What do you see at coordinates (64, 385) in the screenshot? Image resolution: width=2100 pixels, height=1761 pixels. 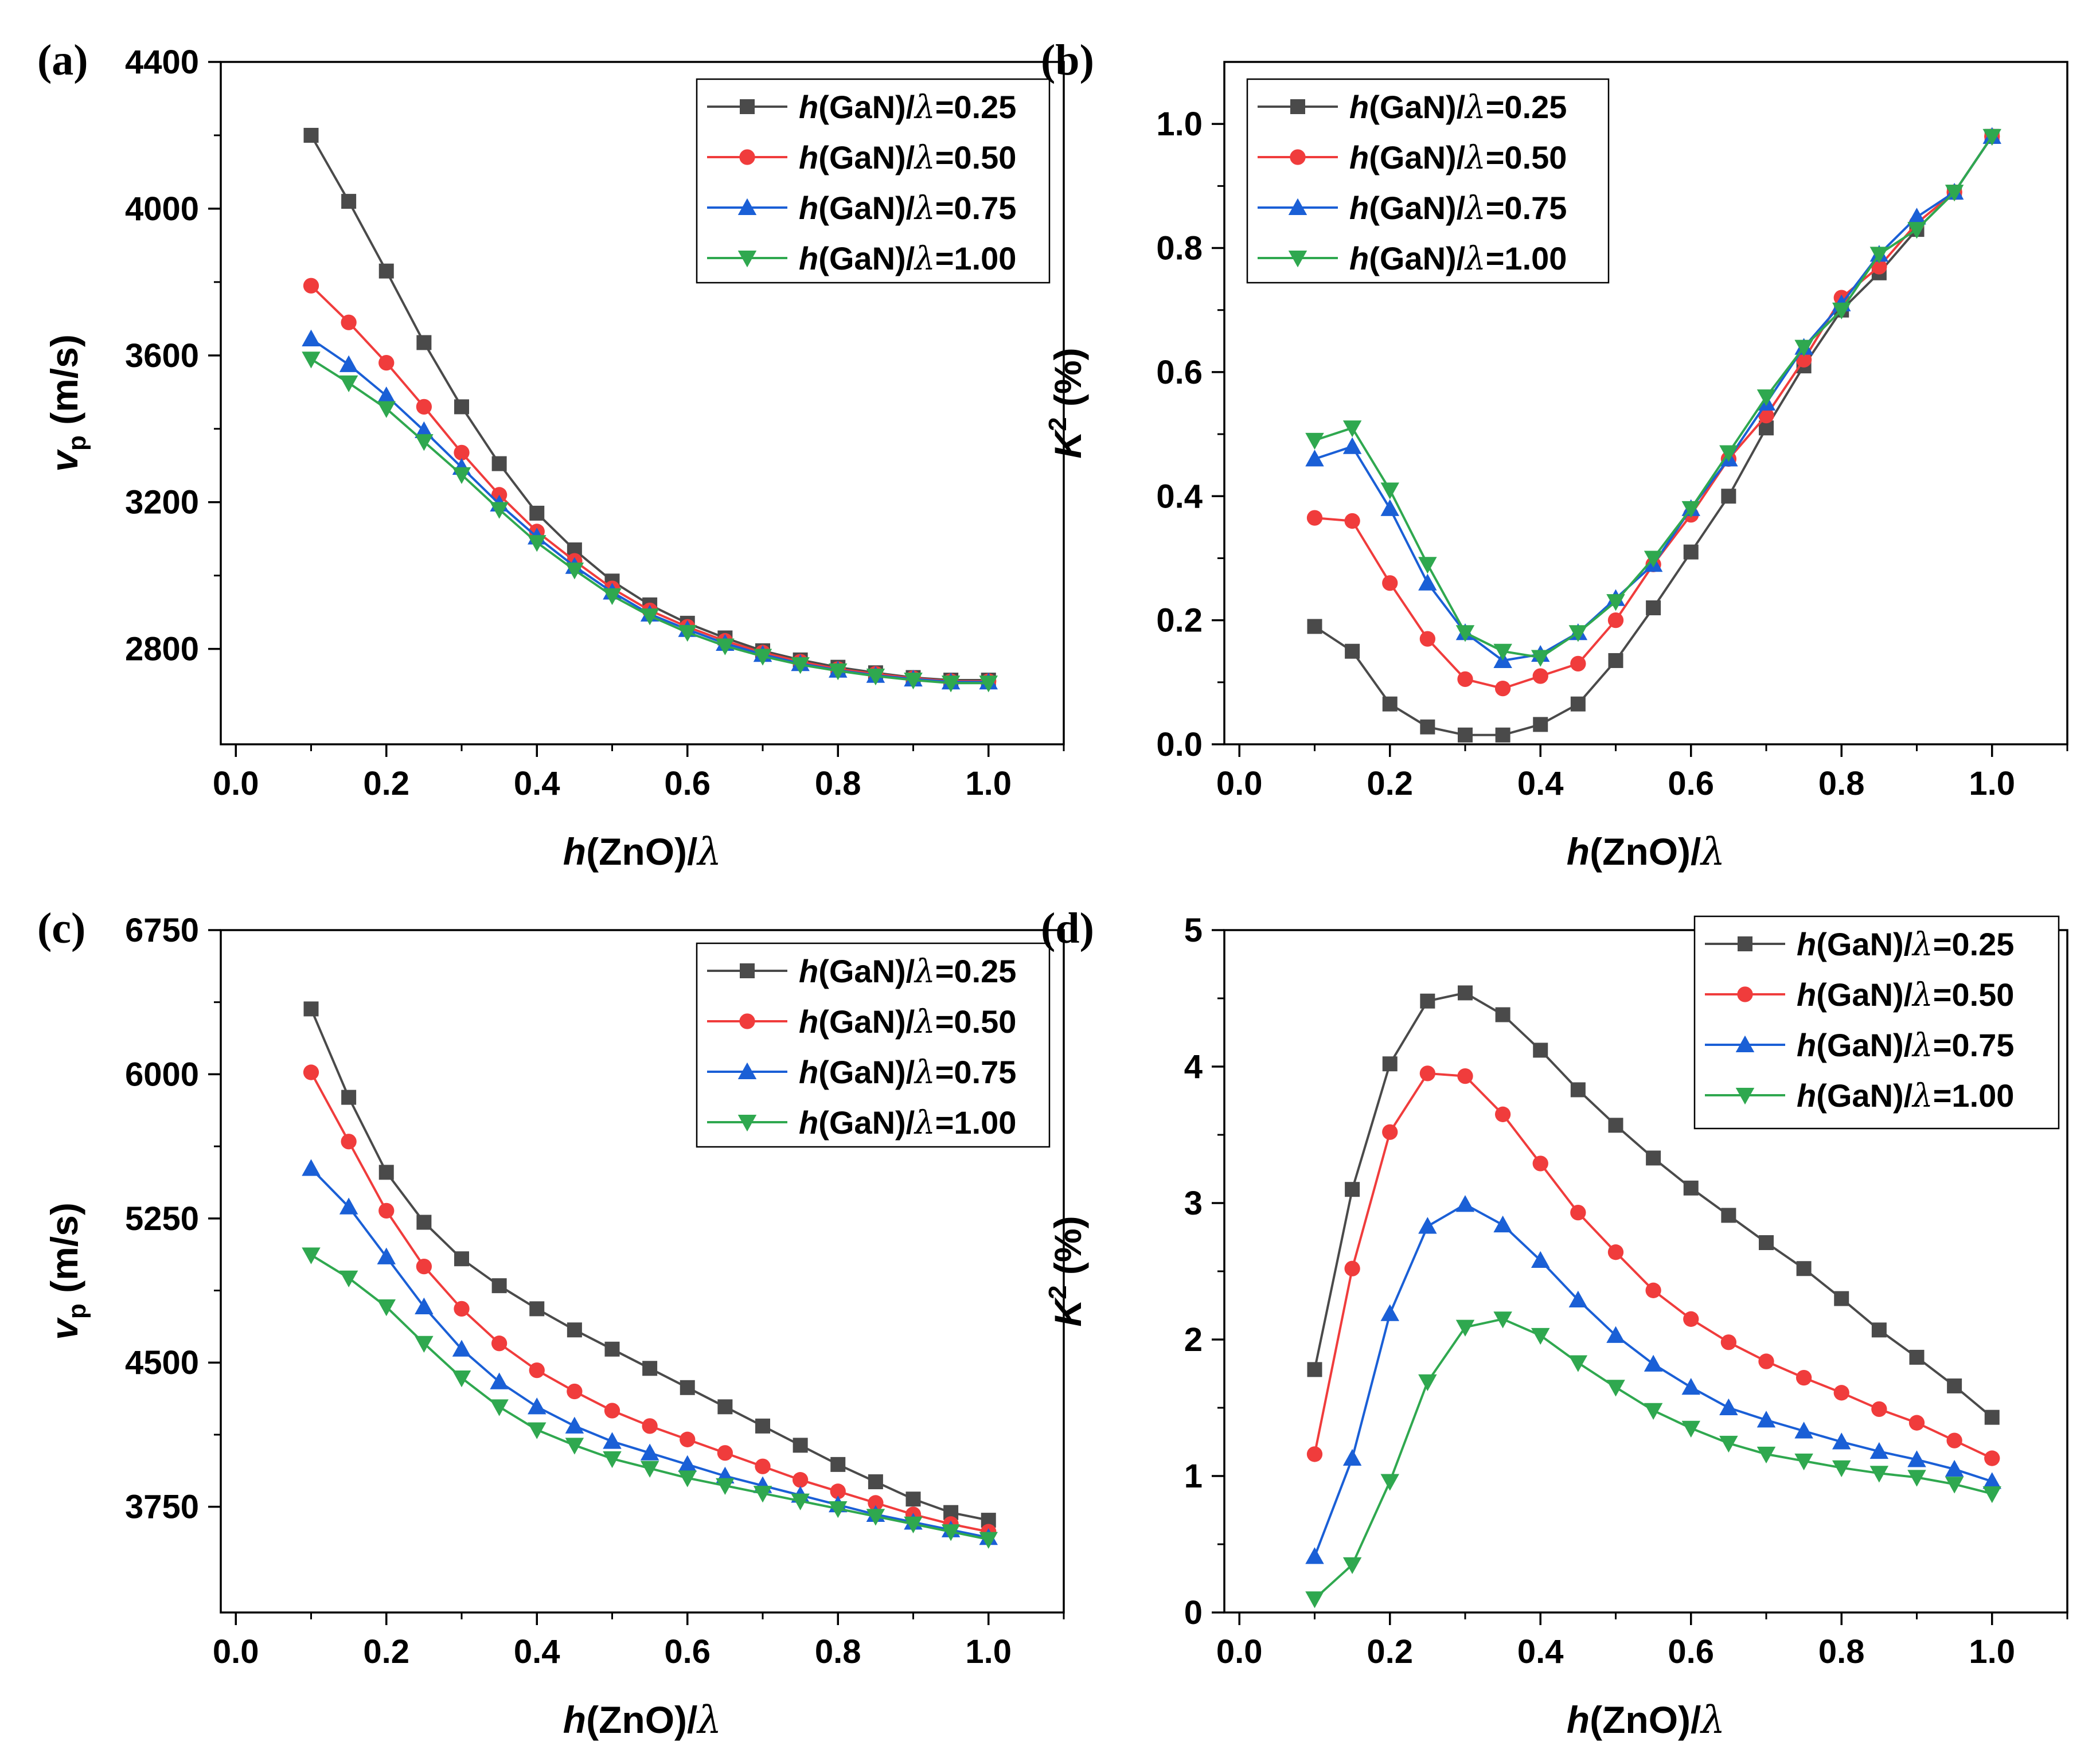 I see `y-axis-title-unit: (m/s)` at bounding box center [64, 385].